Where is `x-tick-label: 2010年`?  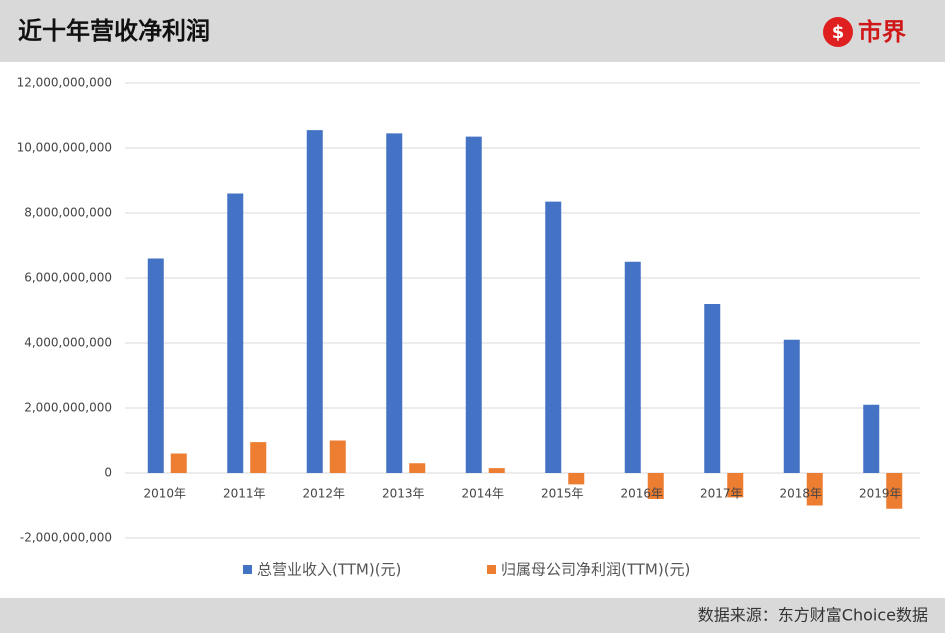
x-tick-label: 2010年 is located at coordinates (164, 494).